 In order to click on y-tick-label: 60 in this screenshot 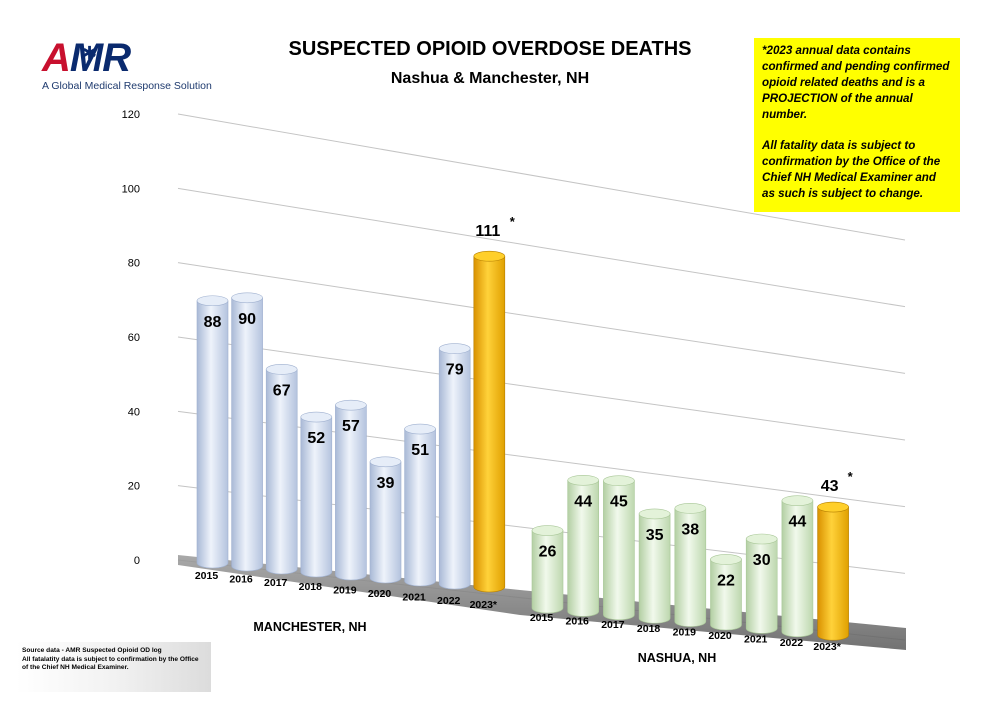, I will do `click(134, 338)`.